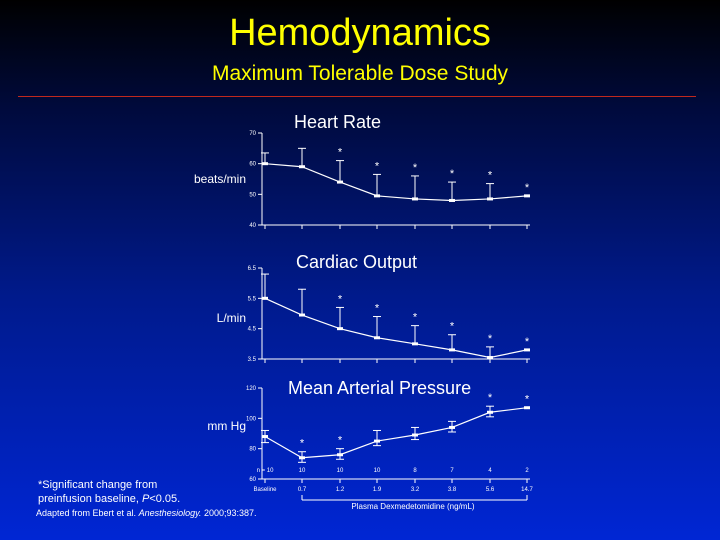  Describe the element at coordinates (252, 226) in the screenshot. I see `hr-y-tick-label: 40` at that location.